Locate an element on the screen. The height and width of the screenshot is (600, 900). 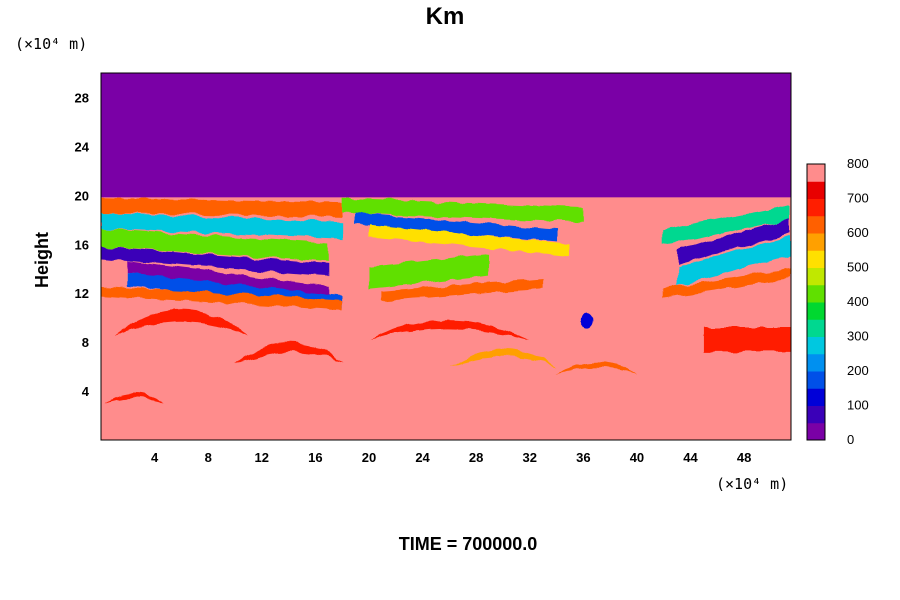
x-tick-label: 36 is located at coordinates (583, 457).